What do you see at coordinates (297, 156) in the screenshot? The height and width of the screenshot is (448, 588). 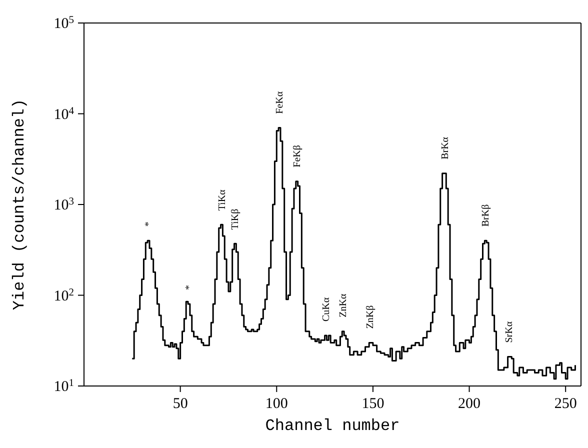 I see `annotation: FeKβ` at bounding box center [297, 156].